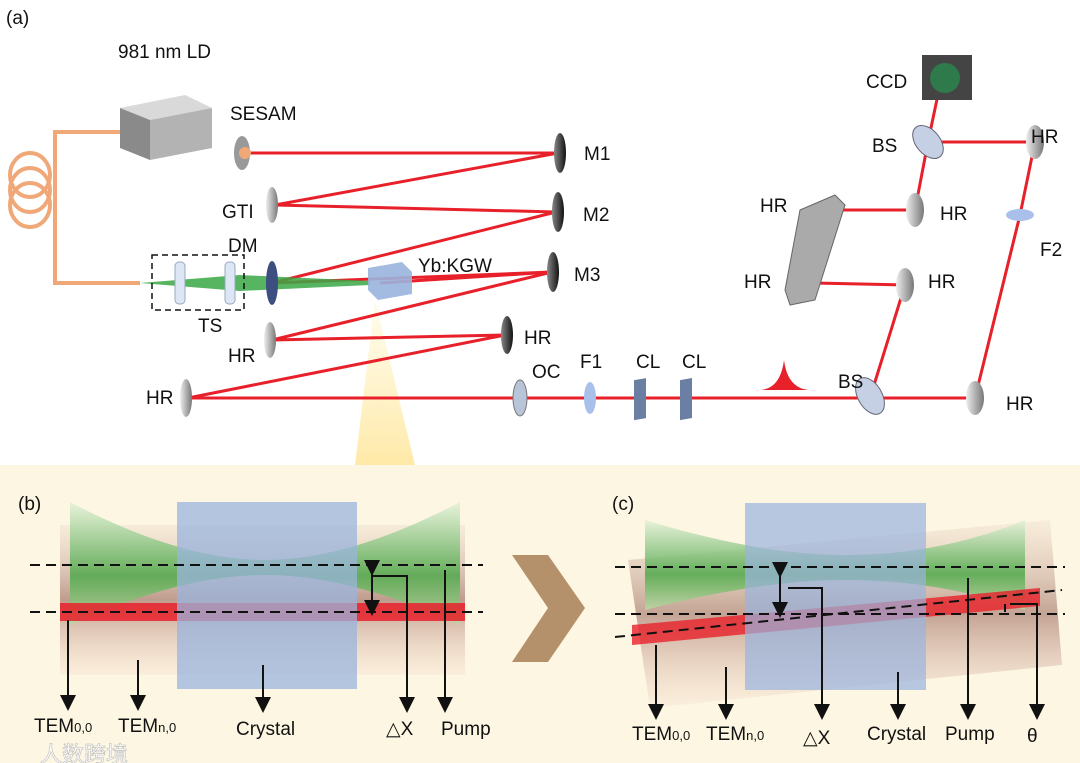 This screenshot has height=763, width=1080. I want to click on periscope-icon, so click(815, 250).